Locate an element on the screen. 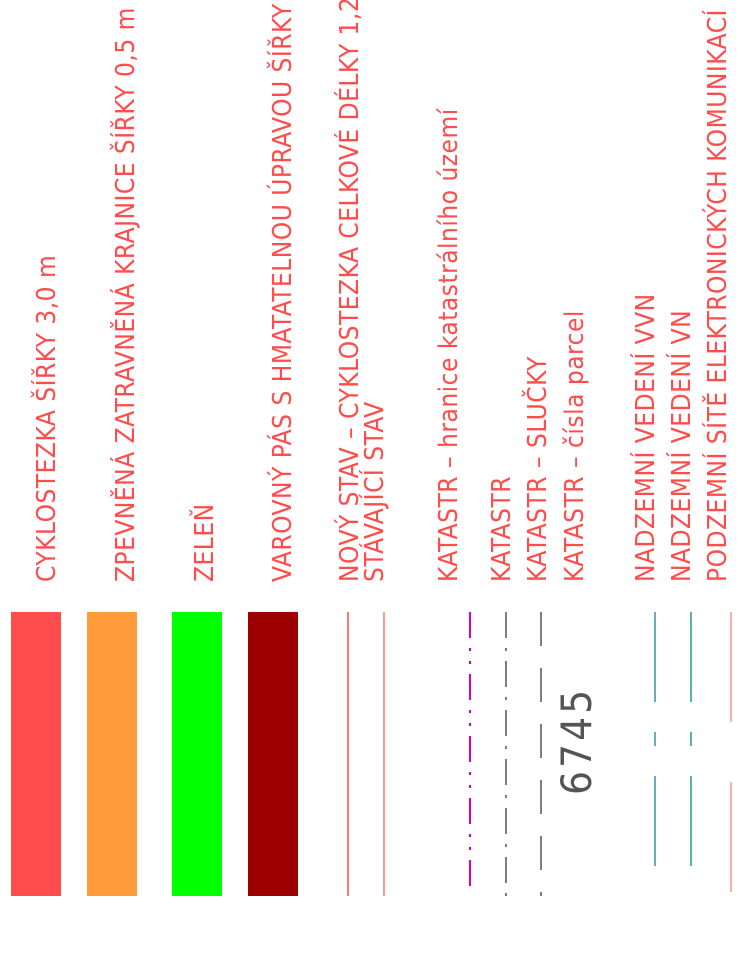  greenery-swatch is located at coordinates (197, 754).